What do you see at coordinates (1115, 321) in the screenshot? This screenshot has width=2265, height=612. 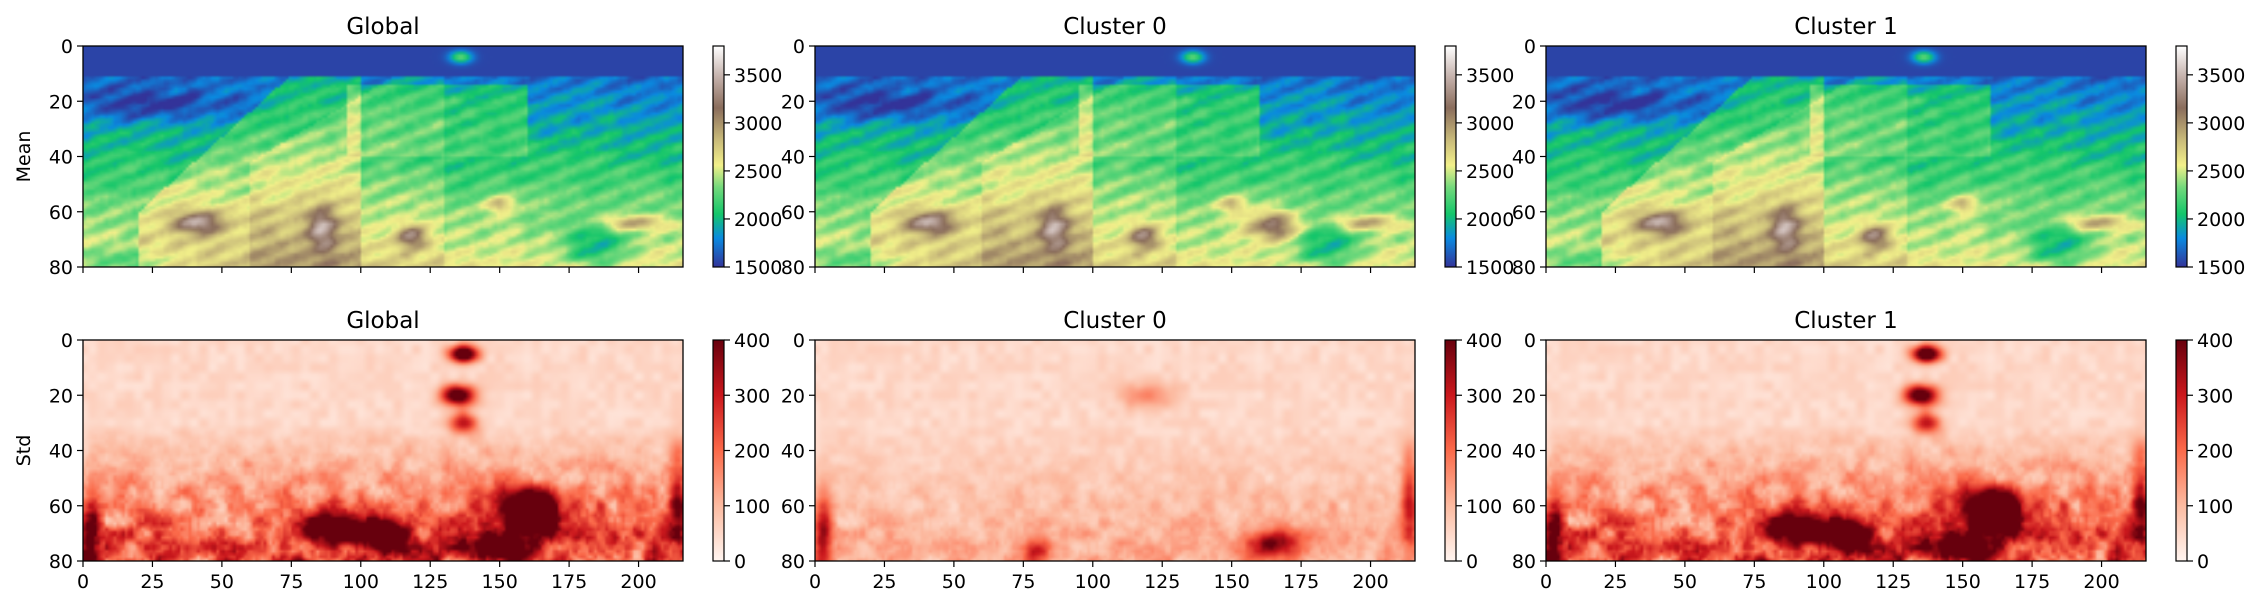 I see `panel-title: Cluster 0` at bounding box center [1115, 321].